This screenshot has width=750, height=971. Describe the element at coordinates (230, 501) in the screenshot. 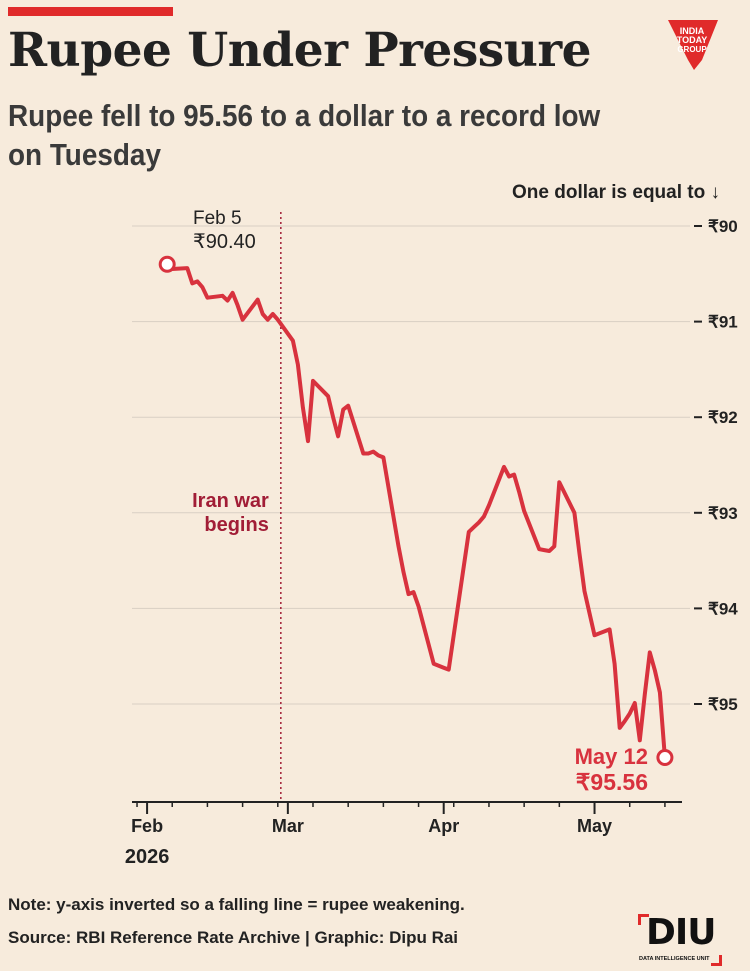

I see `reference-line-label: Iran war` at that location.